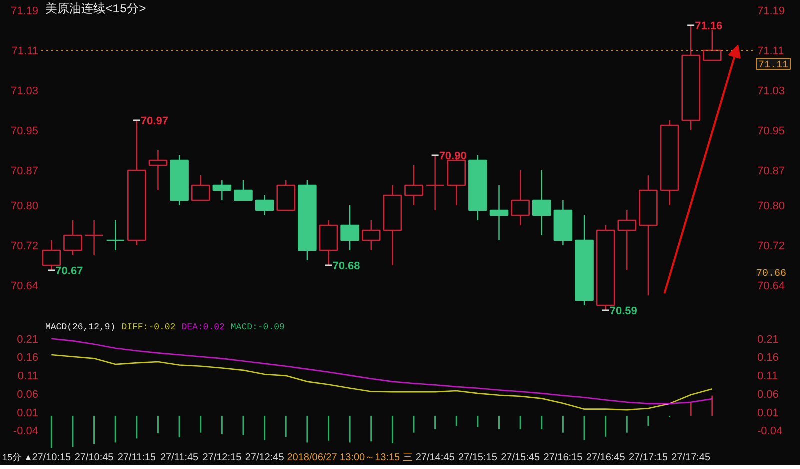 Image resolution: width=800 pixels, height=469 pixels. I want to click on annotation: 70.68, so click(346, 266).